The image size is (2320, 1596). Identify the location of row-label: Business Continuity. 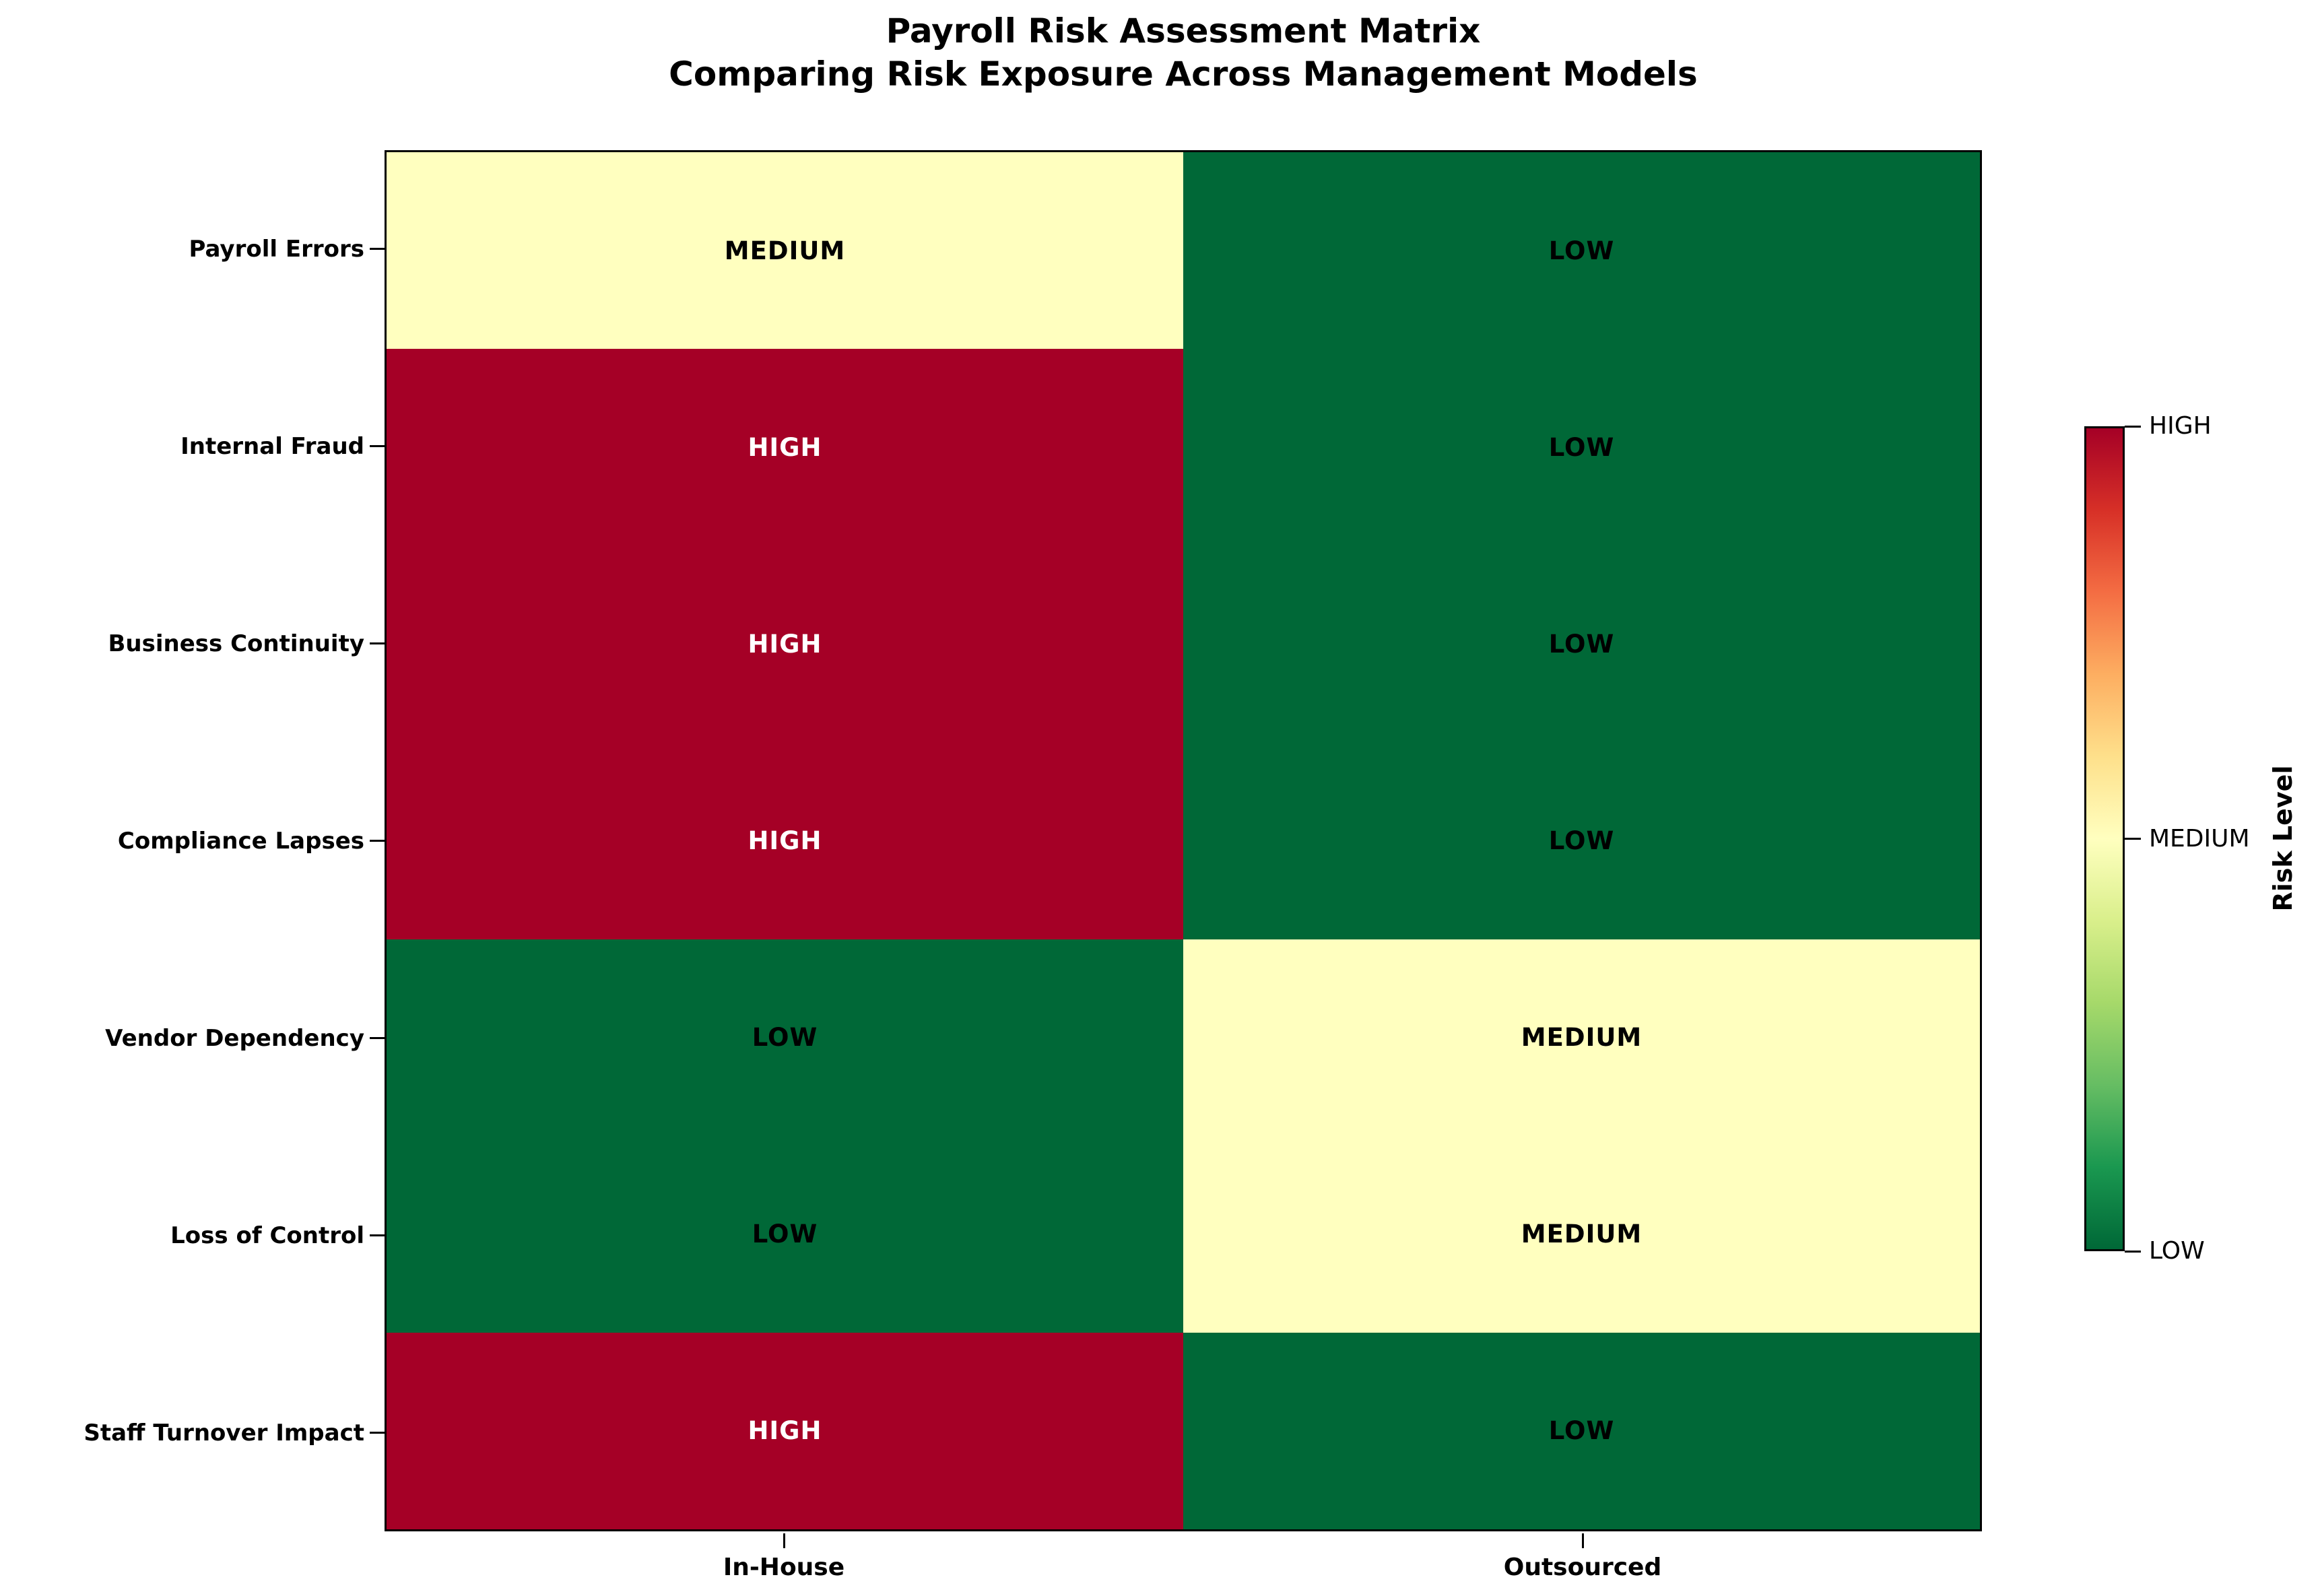
(236, 643).